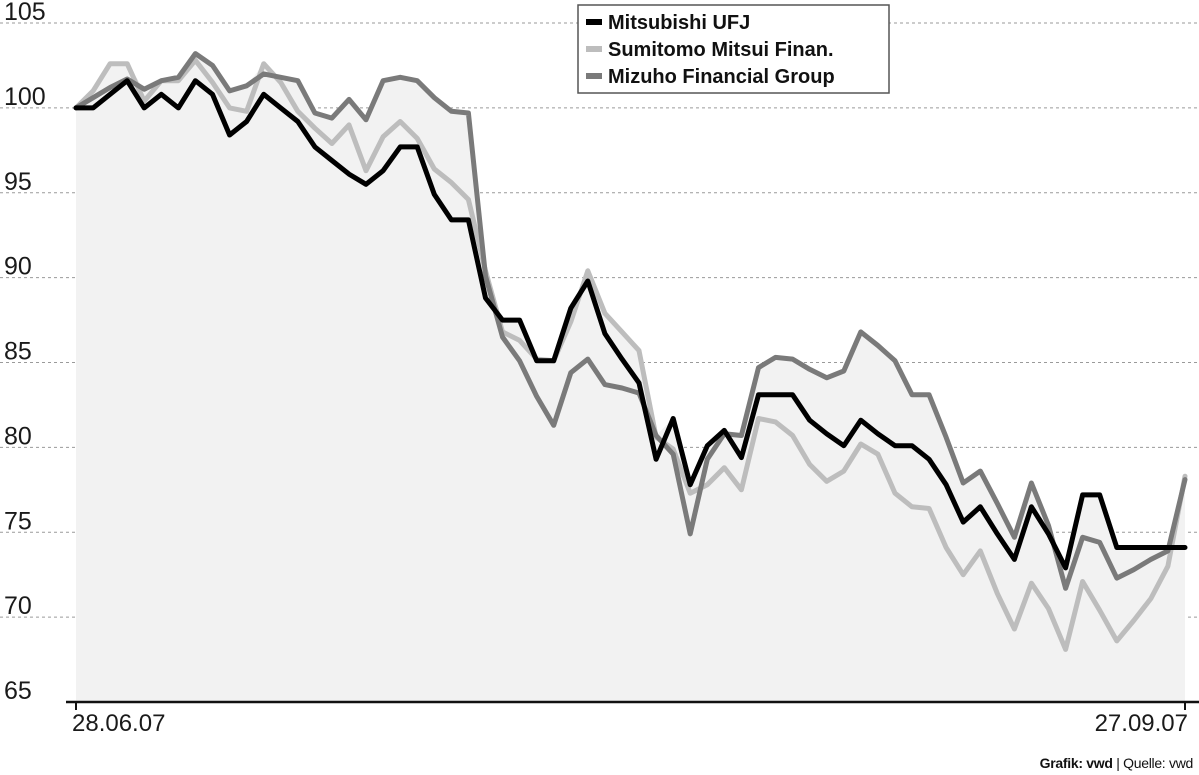 This screenshot has height=775, width=1199. What do you see at coordinates (18, 436) in the screenshot?
I see `y-tick-label-80: 80` at bounding box center [18, 436].